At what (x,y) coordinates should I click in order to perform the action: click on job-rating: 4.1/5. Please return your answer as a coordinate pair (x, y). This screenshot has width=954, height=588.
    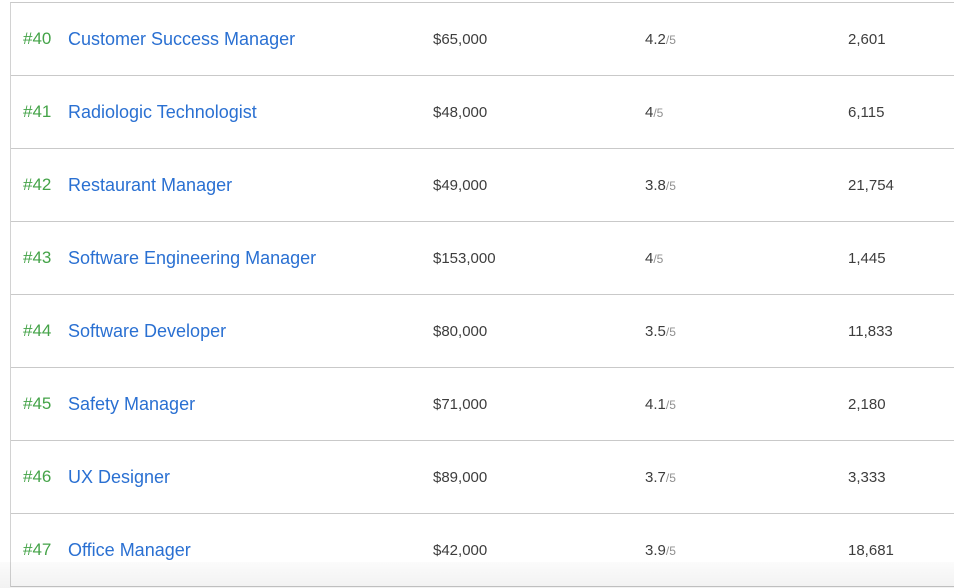
    Looking at the image, I should click on (746, 404).